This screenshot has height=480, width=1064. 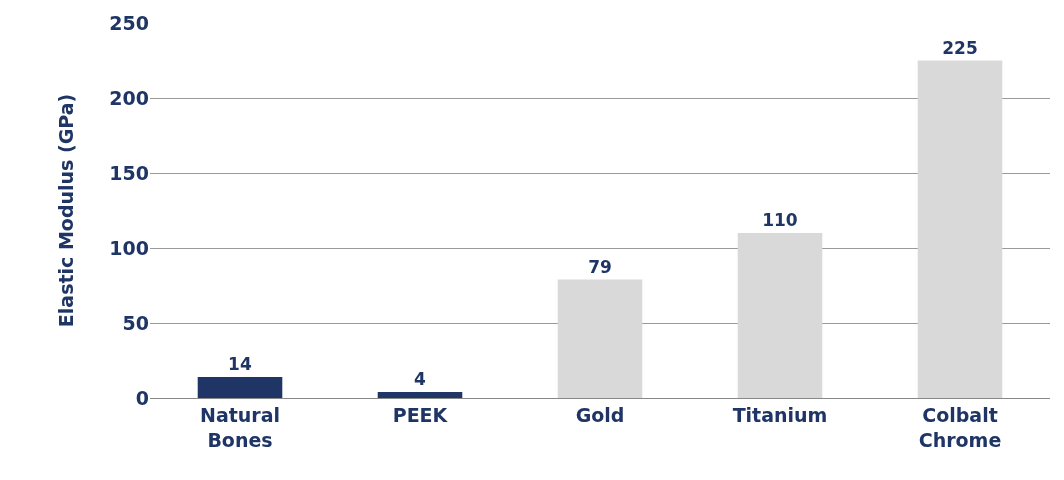 What do you see at coordinates (66, 210) in the screenshot?
I see `y-axis-title: Elastic Modulus (GPa)` at bounding box center [66, 210].